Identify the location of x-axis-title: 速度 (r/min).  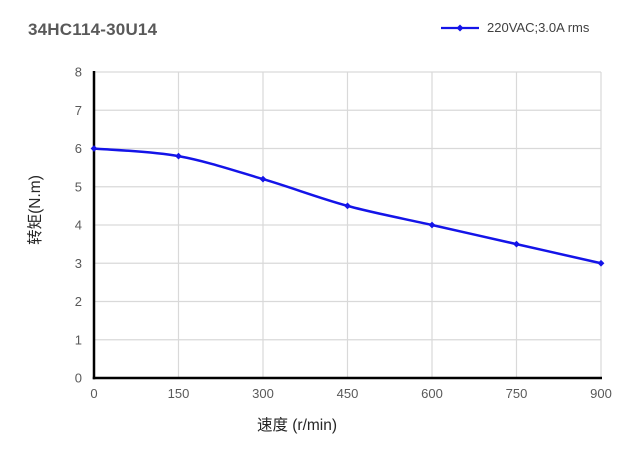
(297, 425).